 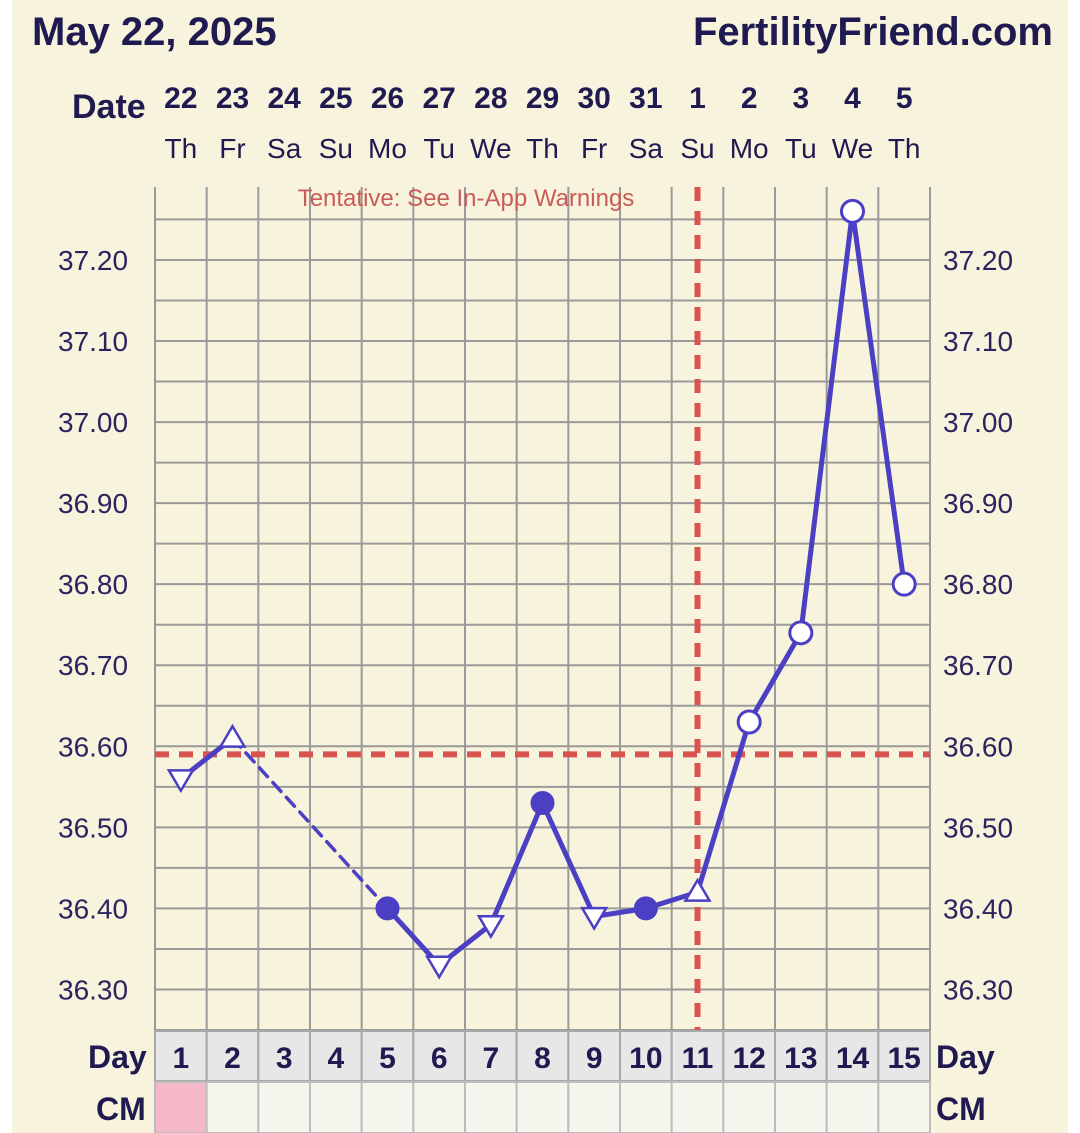 I want to click on y-tick-right: 37.00, so click(x=978, y=422).